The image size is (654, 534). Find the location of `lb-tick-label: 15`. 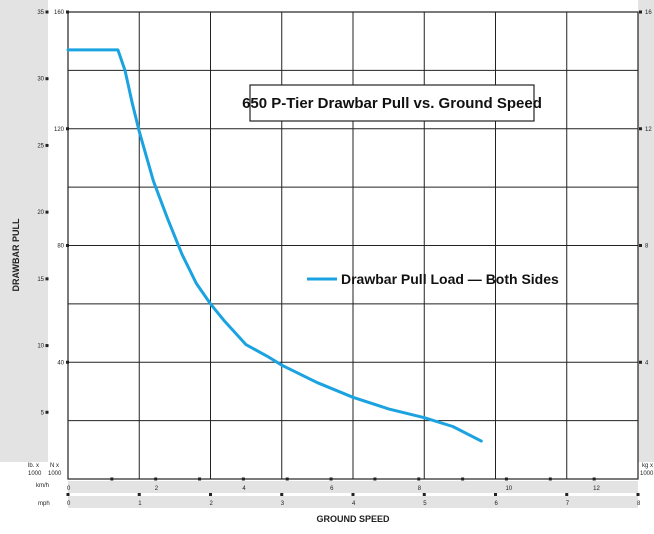

lb-tick-label: 15 is located at coordinates (40, 280).